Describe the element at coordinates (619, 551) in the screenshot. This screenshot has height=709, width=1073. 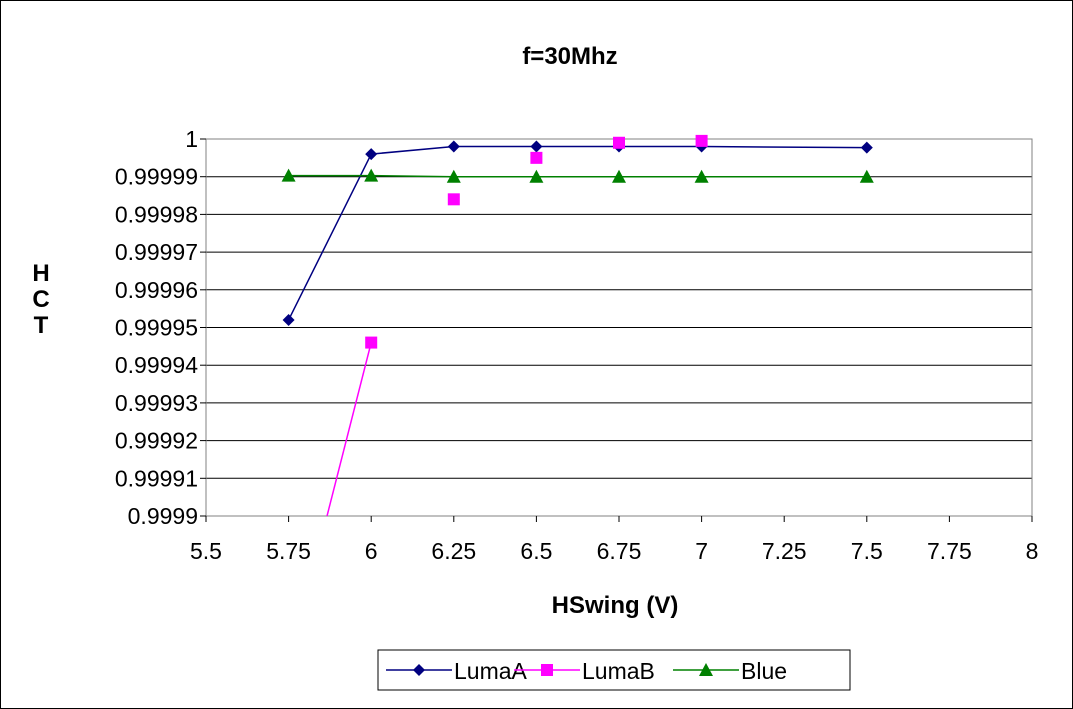
I see `x-tick-label: 6.75` at that location.